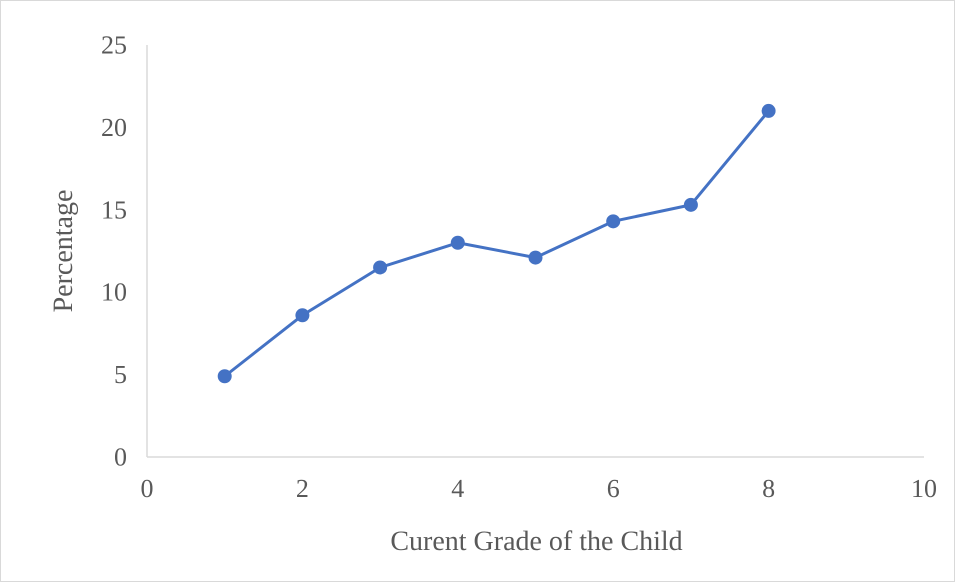  What do you see at coordinates (924, 488) in the screenshot?
I see `x-tick-label: 10` at bounding box center [924, 488].